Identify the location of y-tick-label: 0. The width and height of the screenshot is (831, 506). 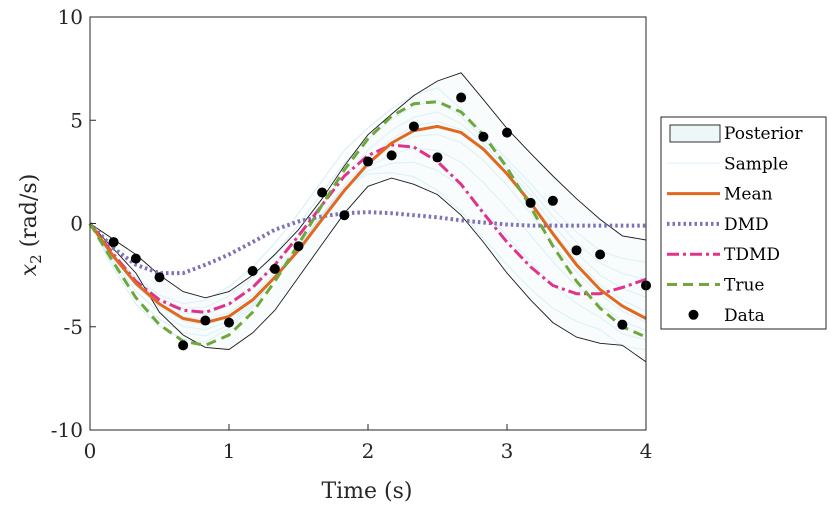
(76, 224).